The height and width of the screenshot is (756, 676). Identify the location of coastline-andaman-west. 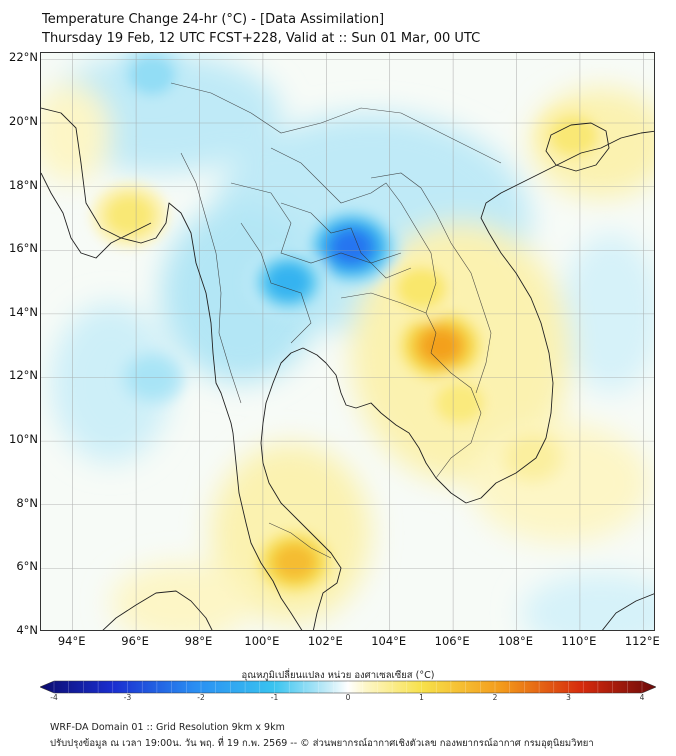
(267, 531).